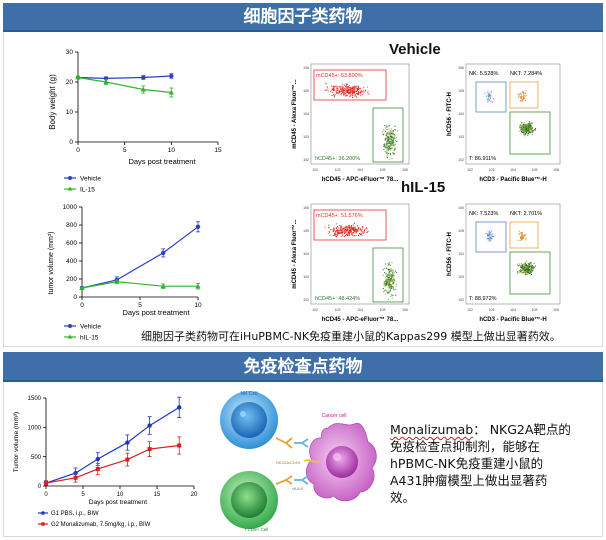 This screenshot has width=606, height=540. What do you see at coordinates (16, 442) in the screenshot?
I see `monalizumab-ylabel: Tumor volume (mm³)` at bounding box center [16, 442].